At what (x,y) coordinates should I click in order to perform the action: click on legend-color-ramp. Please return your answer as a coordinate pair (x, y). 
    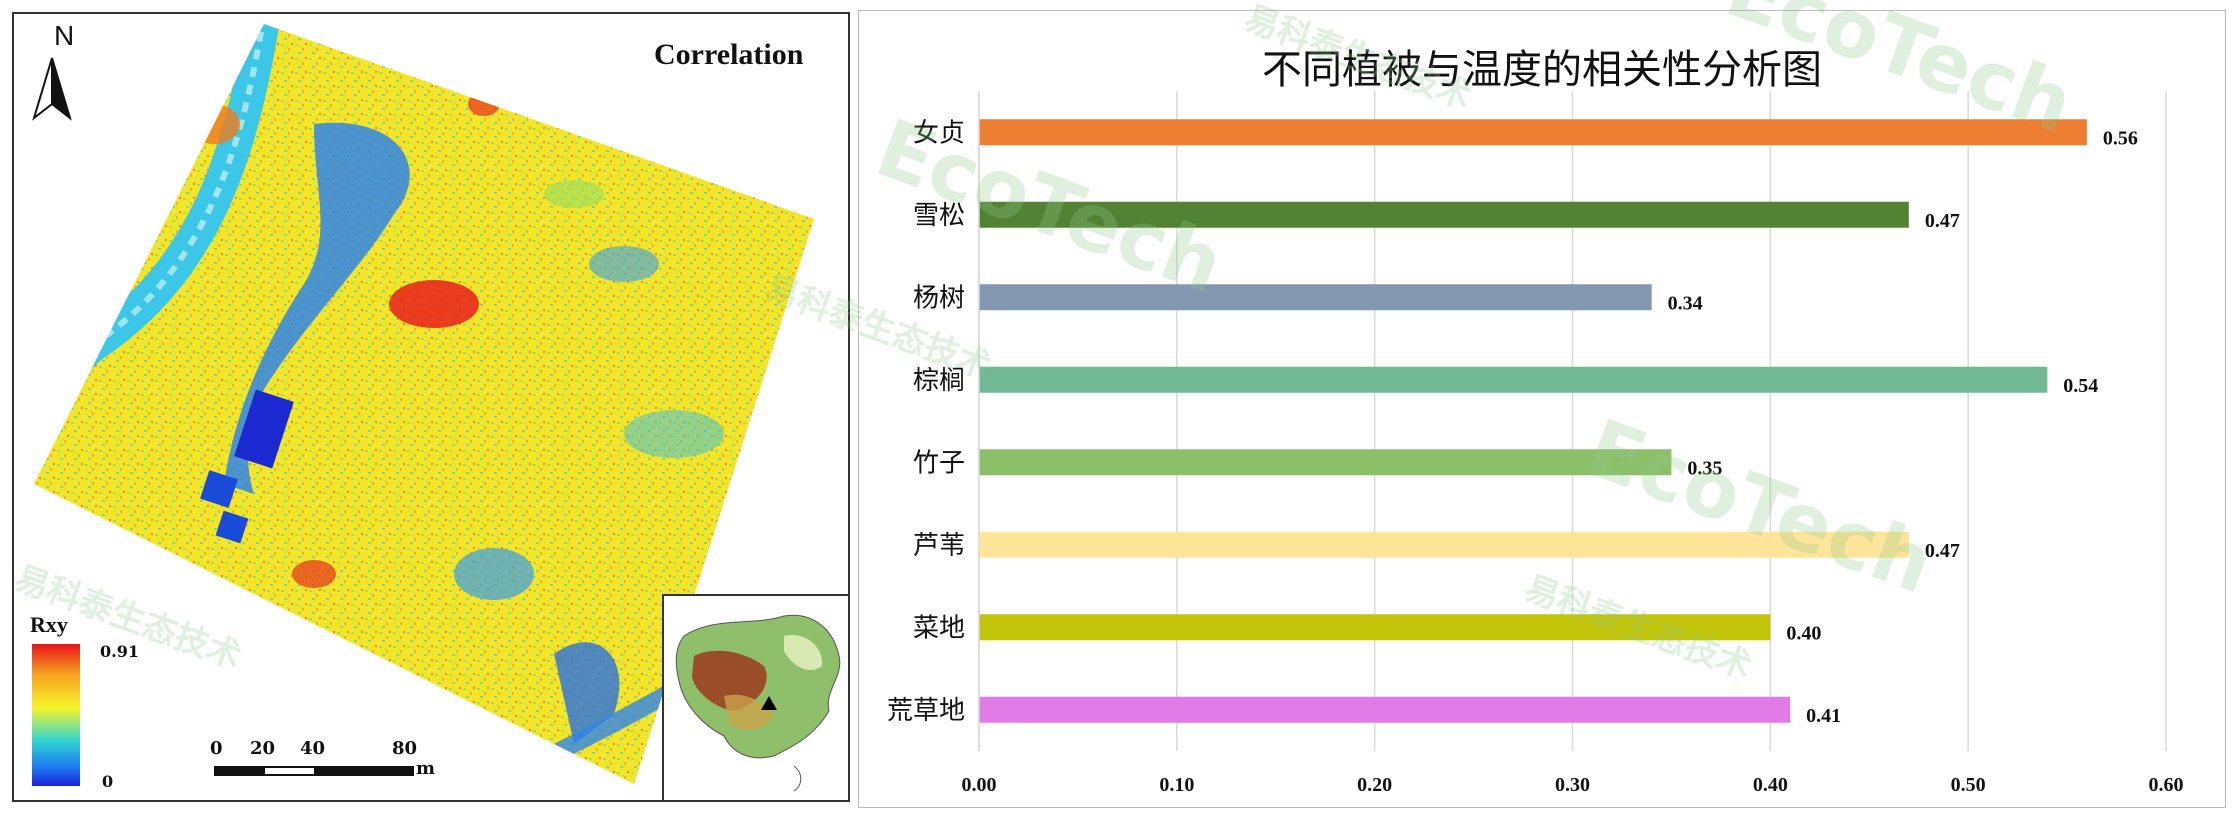
    Looking at the image, I should click on (56, 715).